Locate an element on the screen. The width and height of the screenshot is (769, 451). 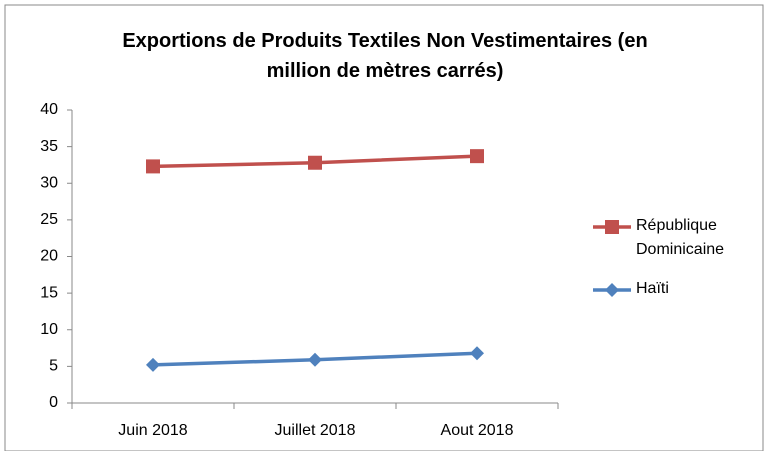
y-tick-label: 0 is located at coordinates (53, 402).